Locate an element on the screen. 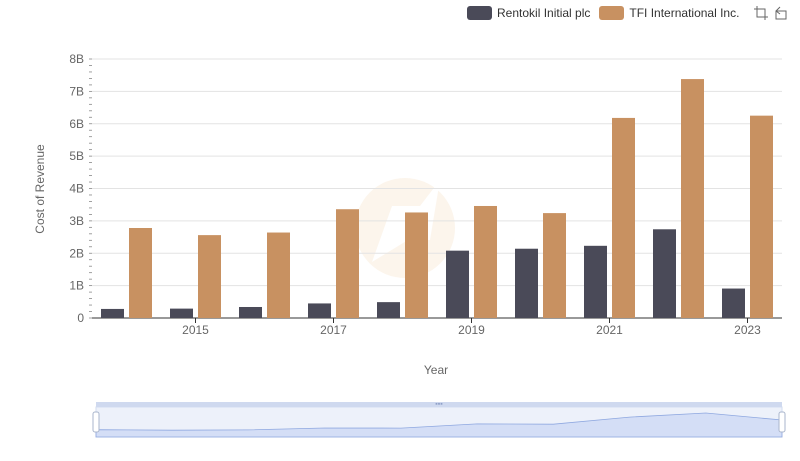  y-tick-label: 5B is located at coordinates (76, 156).